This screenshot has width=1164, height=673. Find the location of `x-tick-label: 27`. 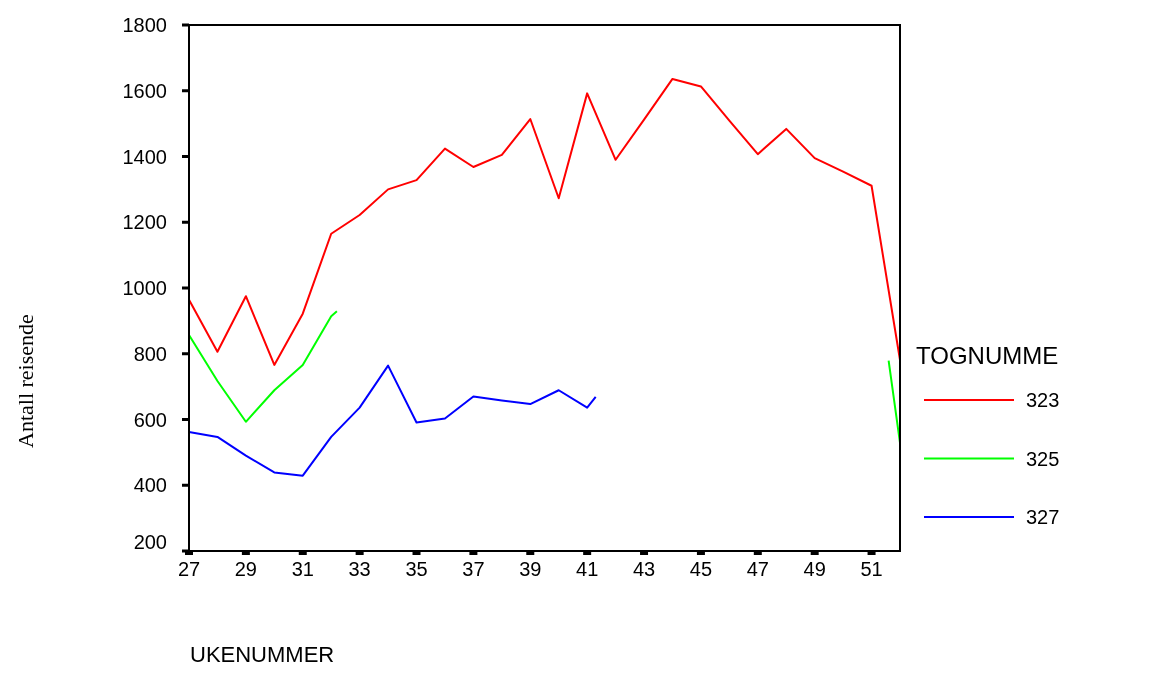

x-tick-label: 27 is located at coordinates (189, 569).